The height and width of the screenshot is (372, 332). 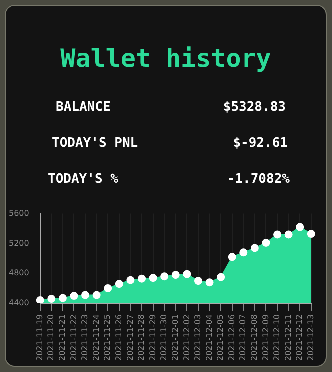 I want to click on x-tick-label: 2021-11-22, so click(x=73, y=338).